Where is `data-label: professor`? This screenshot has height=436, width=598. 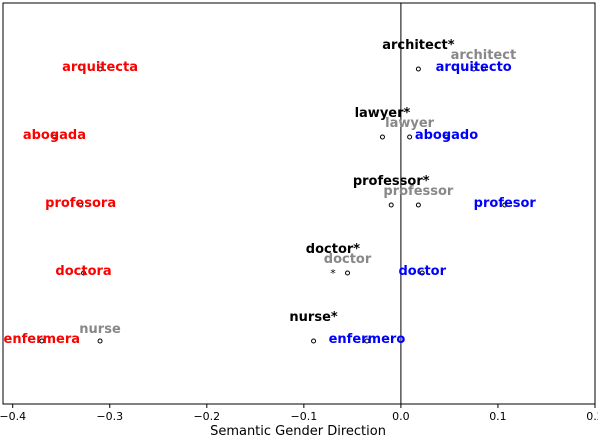
data-label: professor is located at coordinates (418, 191).